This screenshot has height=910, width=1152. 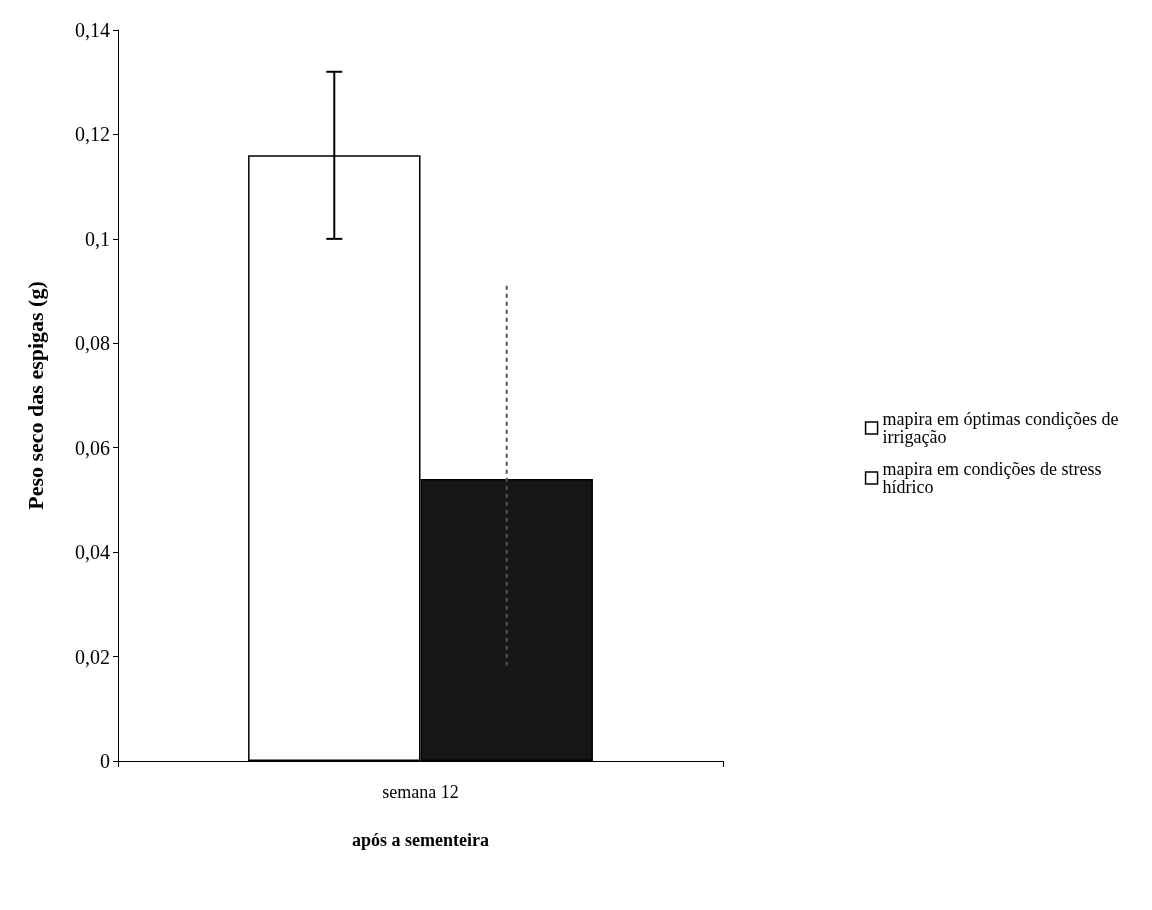 I want to click on y-tick-label: 0, so click(x=105, y=761).